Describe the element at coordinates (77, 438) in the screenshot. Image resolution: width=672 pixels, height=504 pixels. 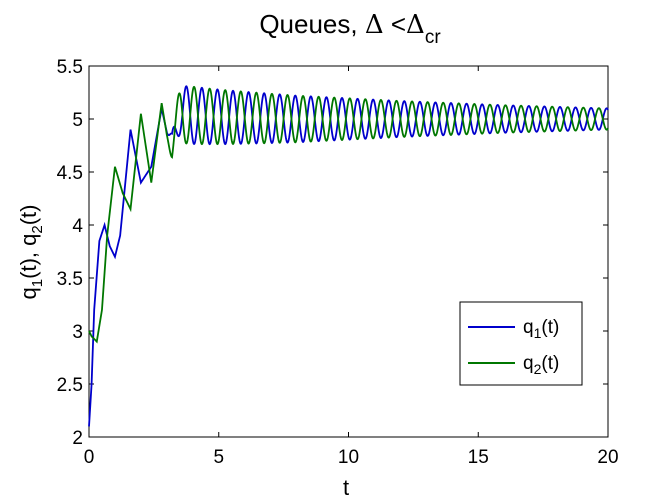
I see `y-tick-label: 2` at that location.